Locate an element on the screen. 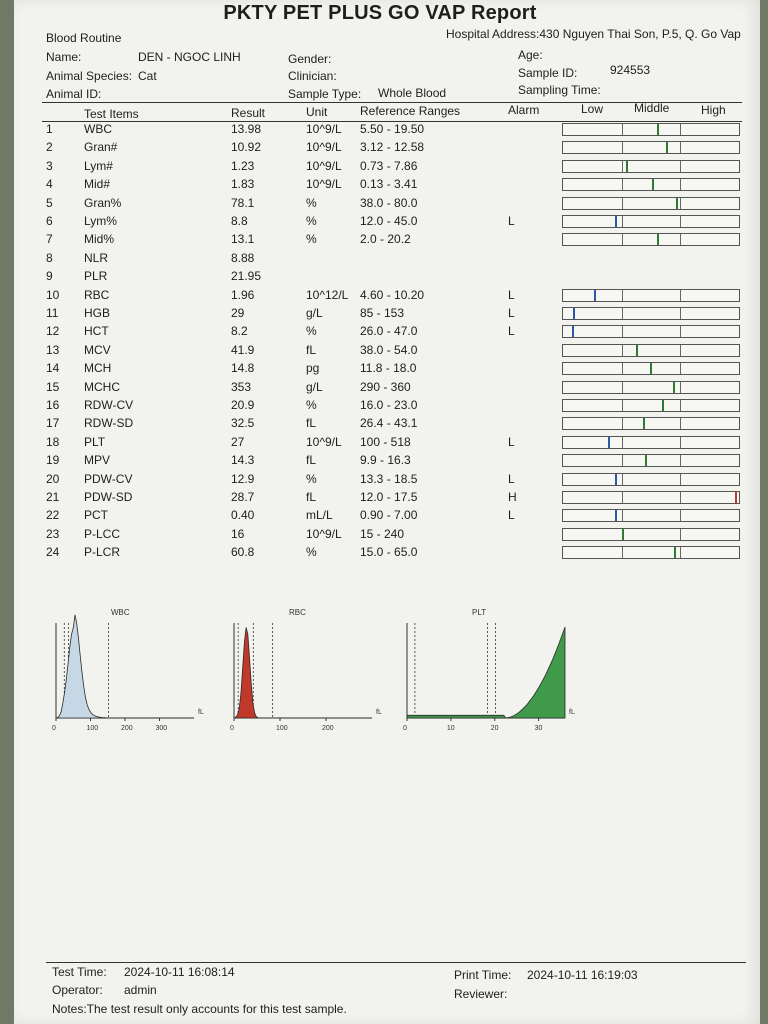  result-value: 29 is located at coordinates (238, 313).